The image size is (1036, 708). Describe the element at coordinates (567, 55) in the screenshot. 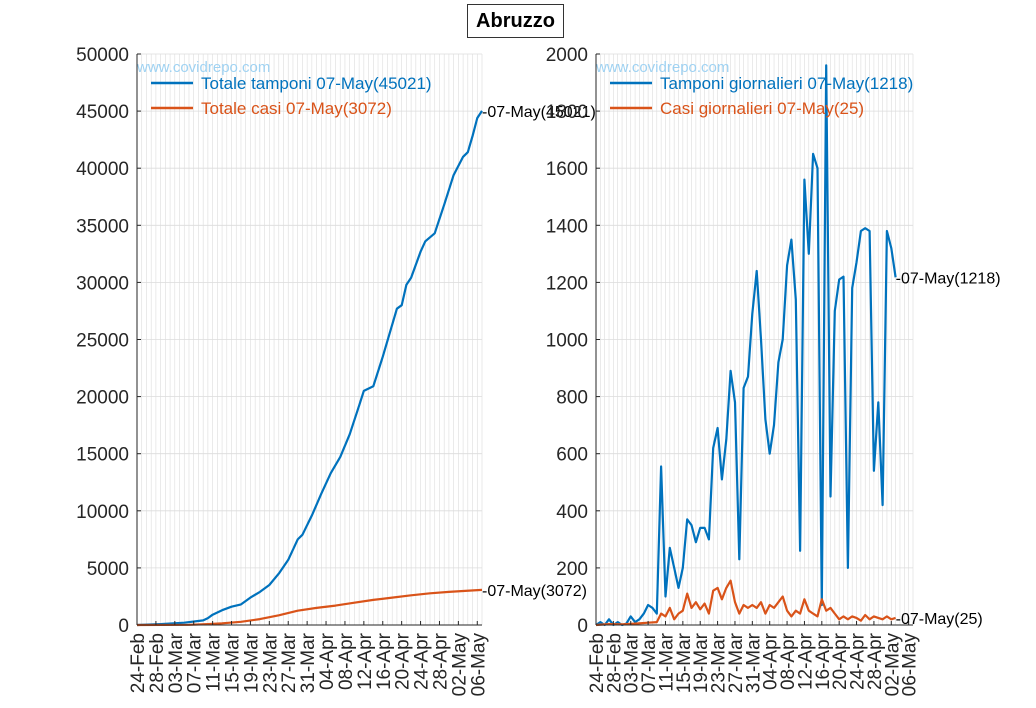

I see `y-tick-label: 2000` at that location.